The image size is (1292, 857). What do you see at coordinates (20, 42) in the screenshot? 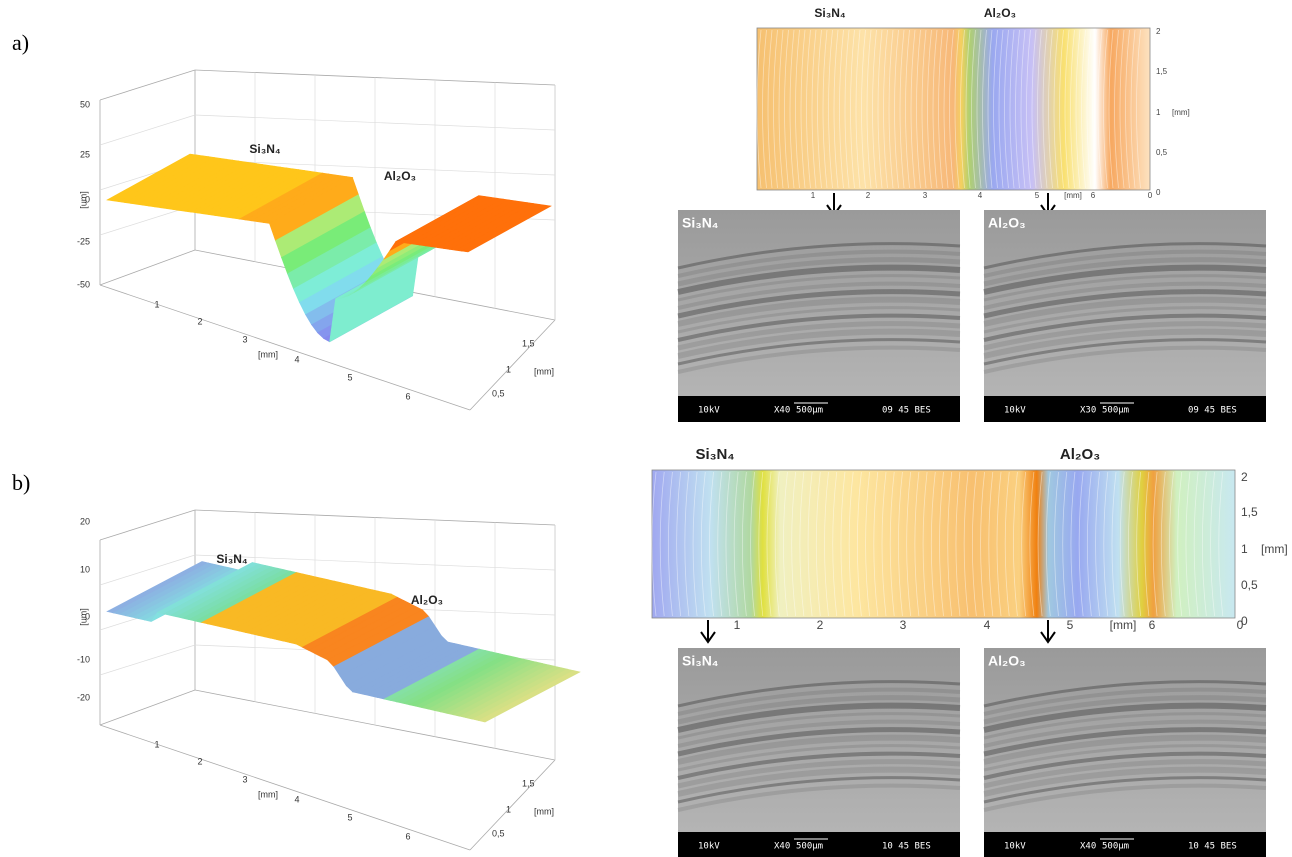
I see `panel-label: a)` at bounding box center [20, 42].